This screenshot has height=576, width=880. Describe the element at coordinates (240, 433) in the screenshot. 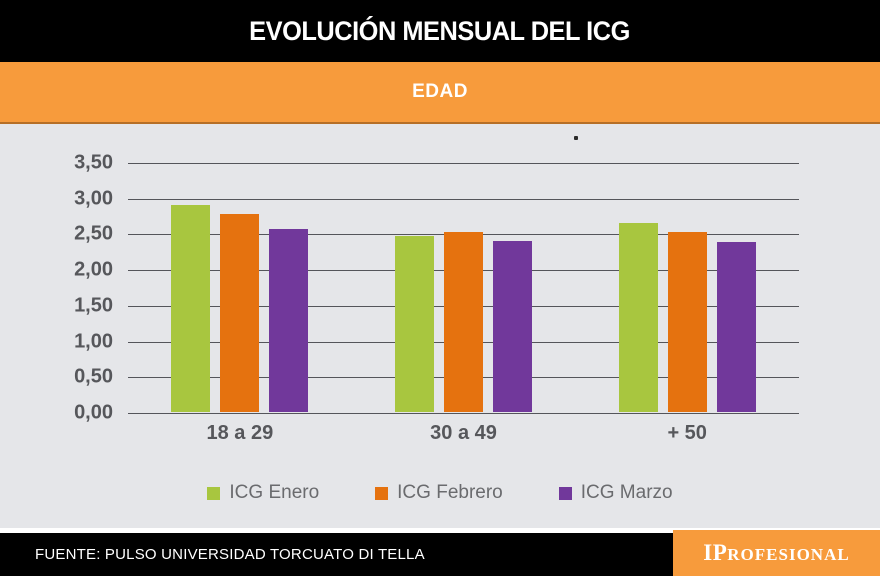

I see `x-axis-label: 18 a 29` at that location.